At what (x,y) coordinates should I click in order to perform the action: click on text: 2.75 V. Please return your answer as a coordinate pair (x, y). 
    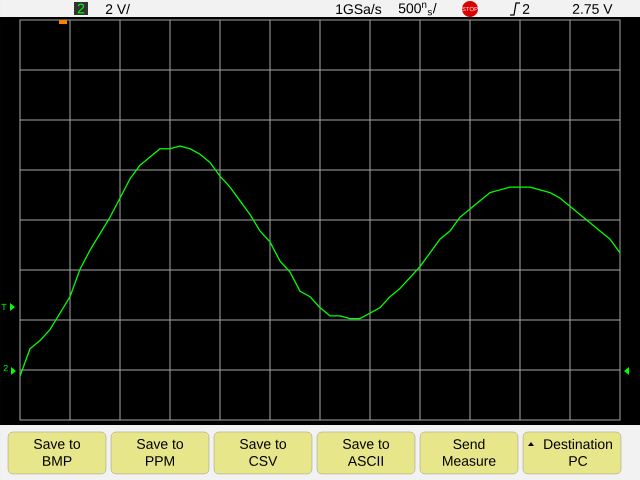
    Looking at the image, I should click on (592, 9).